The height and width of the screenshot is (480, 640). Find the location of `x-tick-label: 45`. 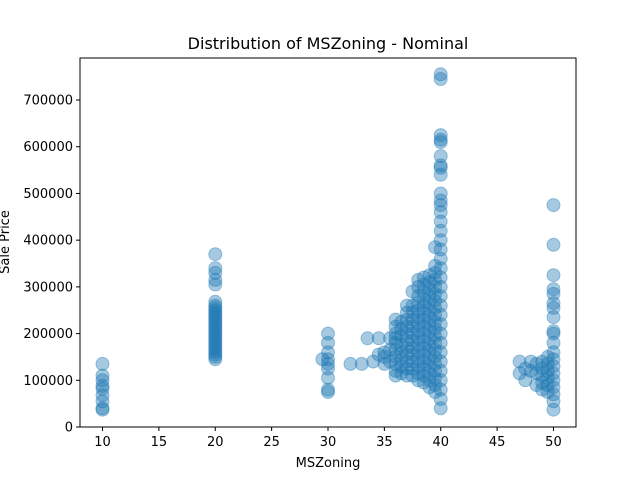

x-tick-label: 45 is located at coordinates (497, 442).